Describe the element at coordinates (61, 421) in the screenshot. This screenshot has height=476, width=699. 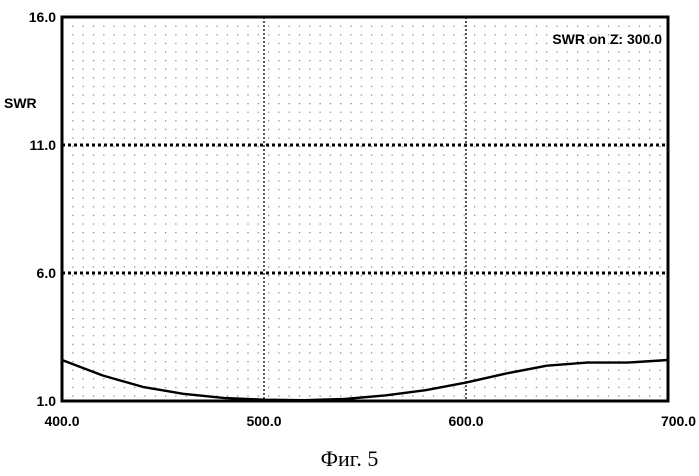
I see `x-tick-label: 400.0` at that location.